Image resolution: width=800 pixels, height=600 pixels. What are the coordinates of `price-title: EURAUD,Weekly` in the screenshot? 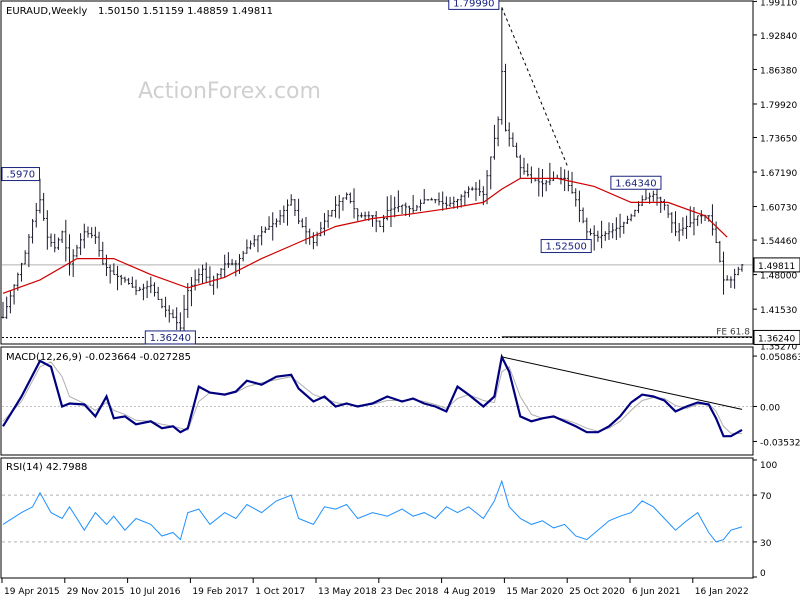 It's located at (46, 11).